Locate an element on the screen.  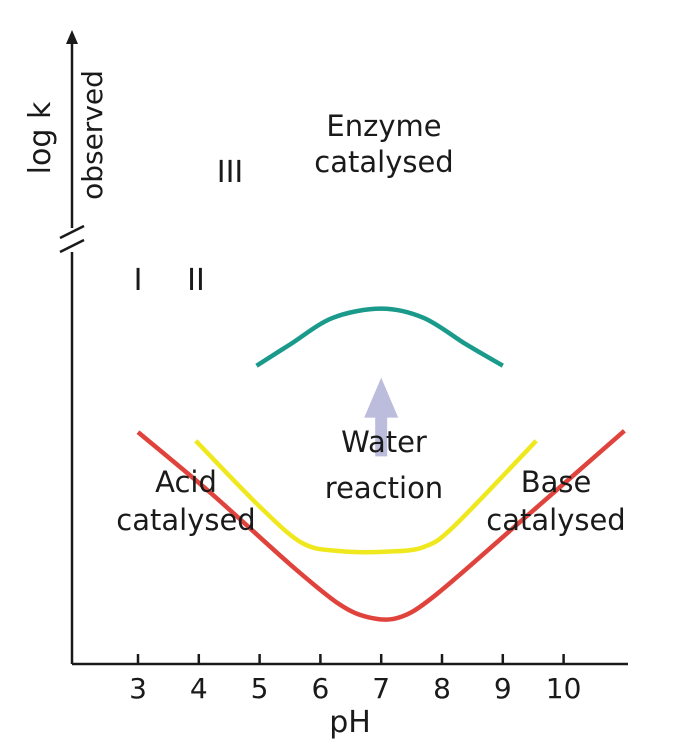
arrow-shaft is located at coordinates (381, 436).